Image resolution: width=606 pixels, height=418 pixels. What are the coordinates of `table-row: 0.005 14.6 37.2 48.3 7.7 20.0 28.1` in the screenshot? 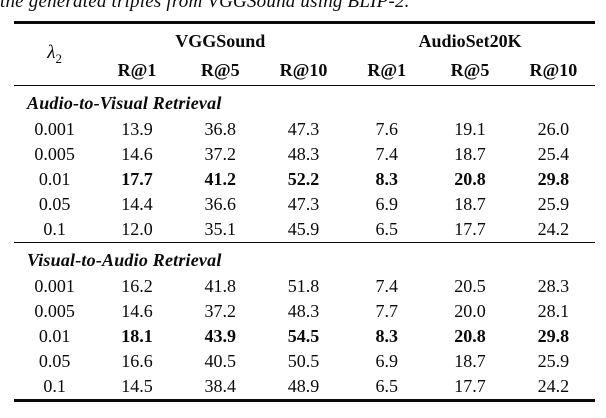 It's located at (304, 311).